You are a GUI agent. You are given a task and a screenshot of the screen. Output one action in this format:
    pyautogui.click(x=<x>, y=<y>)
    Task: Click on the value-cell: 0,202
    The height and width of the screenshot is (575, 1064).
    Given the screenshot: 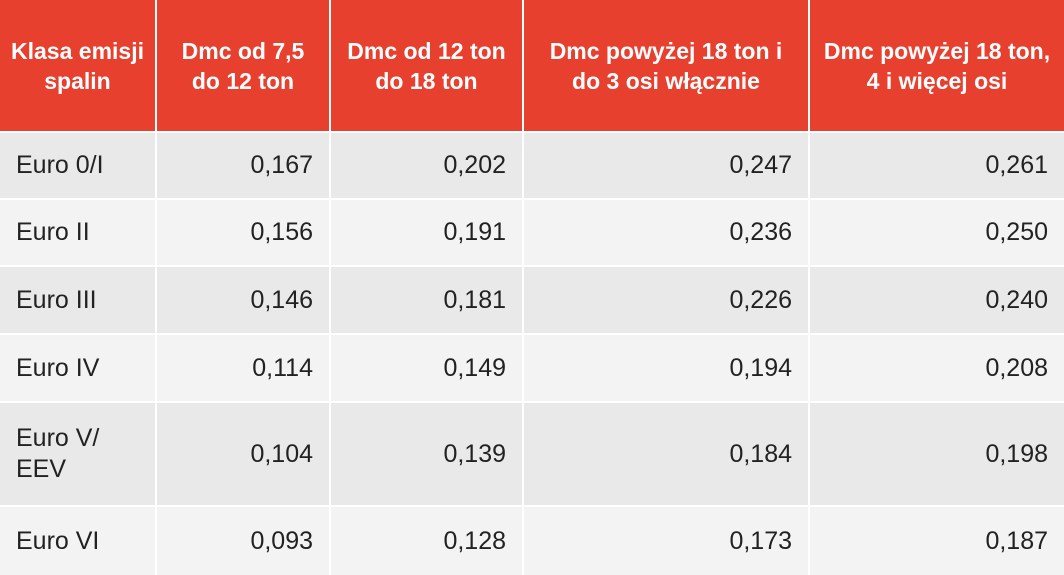 What is the action you would take?
    pyautogui.click(x=426, y=165)
    